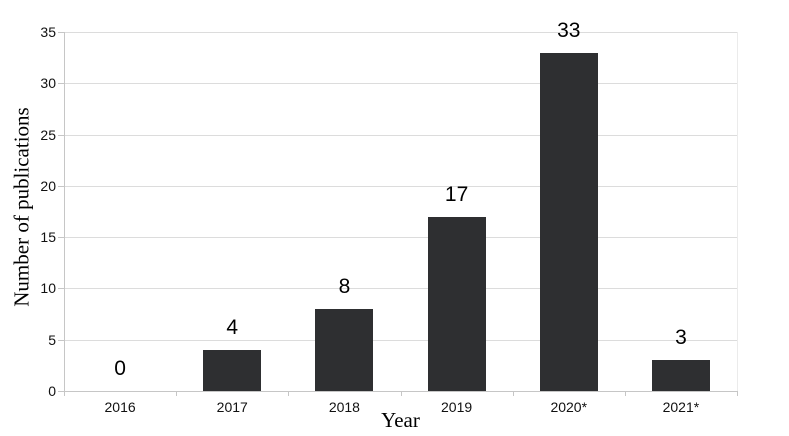 Image resolution: width=789 pixels, height=436 pixels. I want to click on bar-value-label: 8, so click(344, 286).